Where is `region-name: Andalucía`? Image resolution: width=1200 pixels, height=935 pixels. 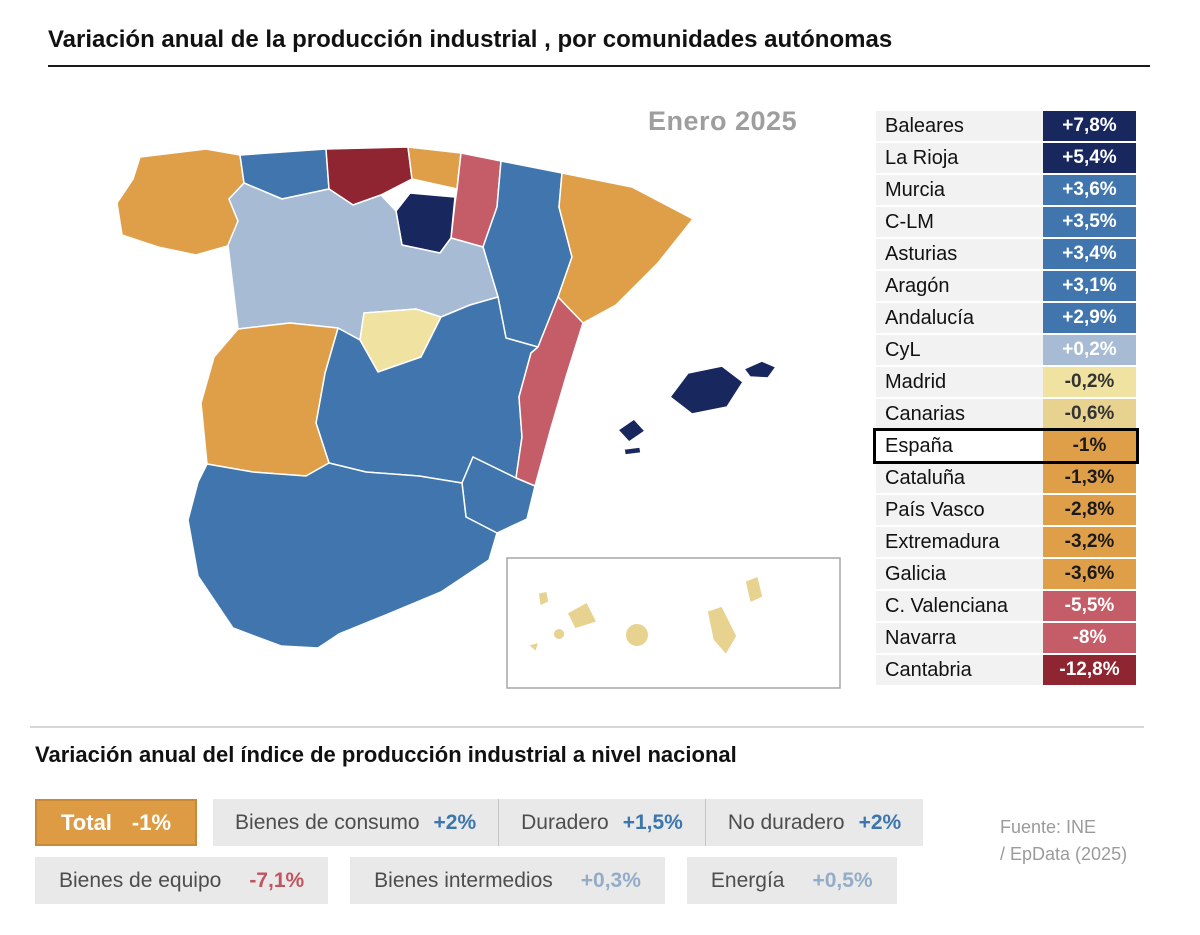 region-name: Andalucía is located at coordinates (959, 318).